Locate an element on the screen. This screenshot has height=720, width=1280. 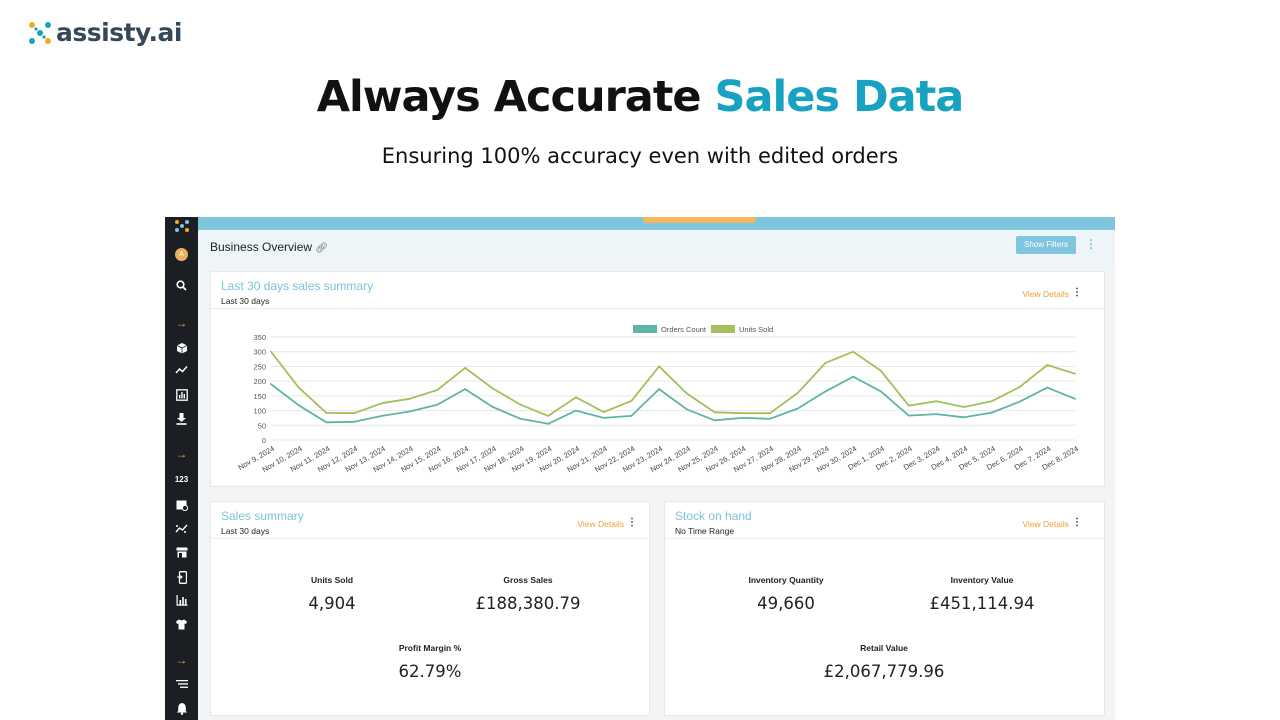
search-icon is located at coordinates (181, 287).